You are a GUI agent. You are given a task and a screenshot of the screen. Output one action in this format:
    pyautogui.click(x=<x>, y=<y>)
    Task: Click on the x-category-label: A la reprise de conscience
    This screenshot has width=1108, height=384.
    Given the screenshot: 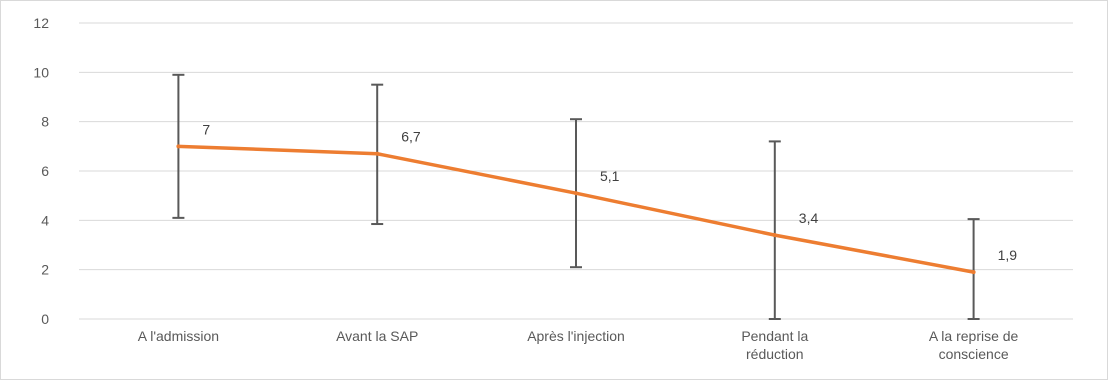 What is the action you would take?
    pyautogui.click(x=974, y=345)
    